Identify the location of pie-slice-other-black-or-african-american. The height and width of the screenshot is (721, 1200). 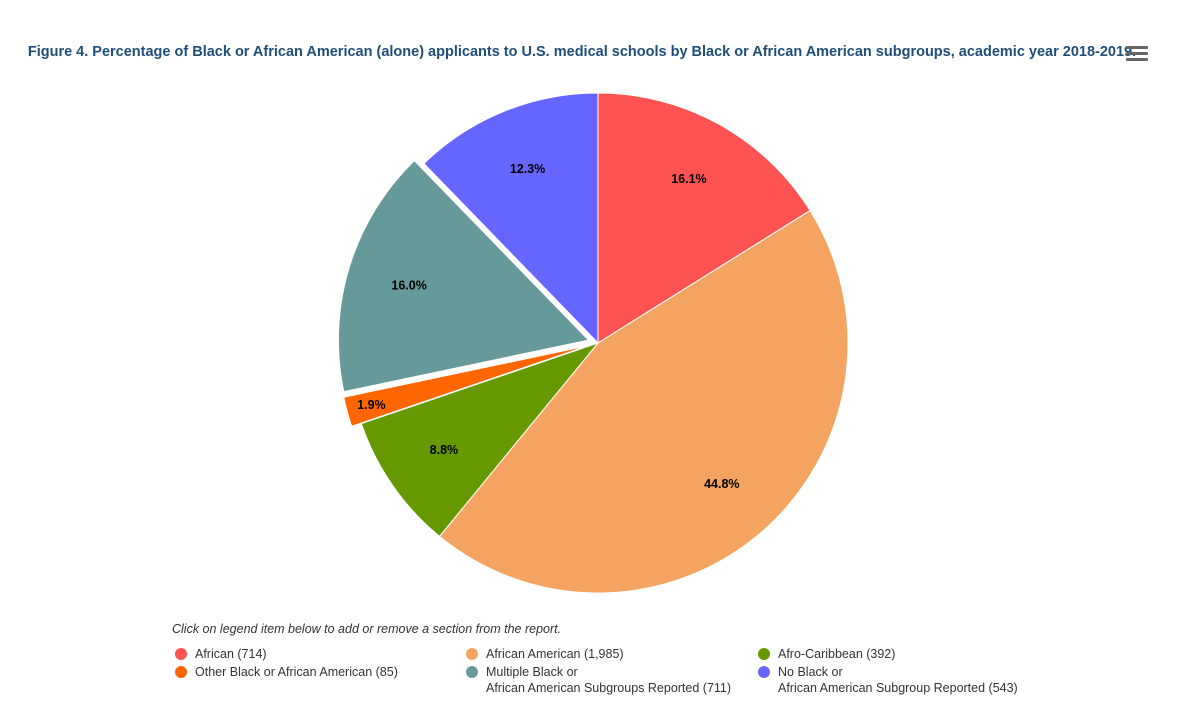
(466, 386).